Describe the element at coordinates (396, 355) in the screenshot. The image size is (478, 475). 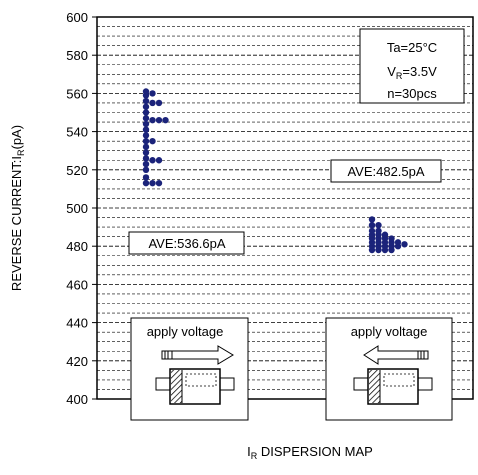
I see `arrow-left-icon` at that location.